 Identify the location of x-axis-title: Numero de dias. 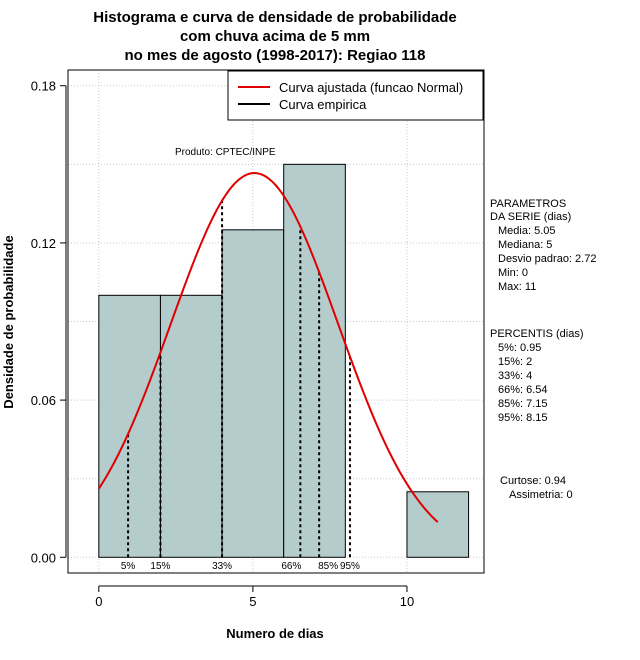
(275, 633).